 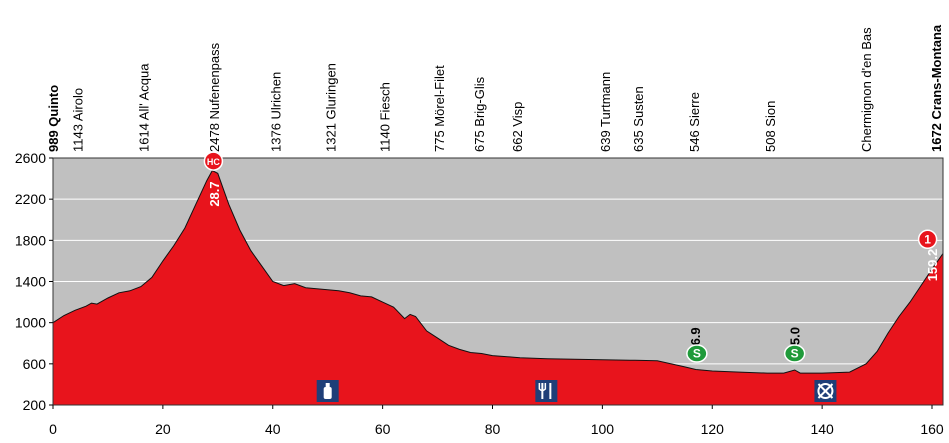 I want to click on badge-label: HC, so click(x=213, y=162).